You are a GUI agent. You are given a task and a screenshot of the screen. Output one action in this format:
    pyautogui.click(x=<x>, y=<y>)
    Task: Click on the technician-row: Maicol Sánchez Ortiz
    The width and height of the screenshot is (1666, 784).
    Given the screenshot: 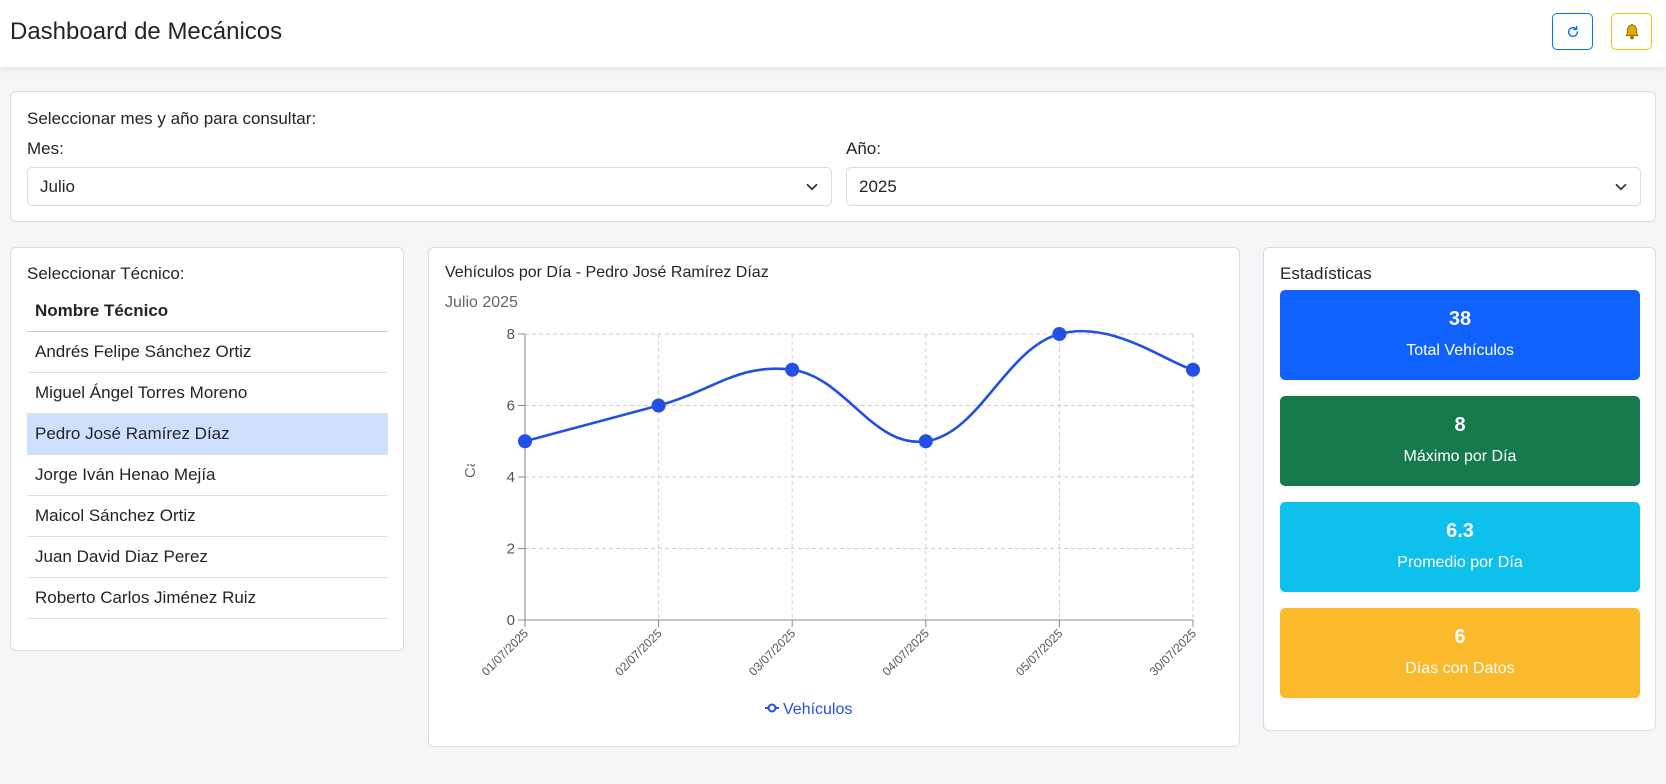 What is the action you would take?
    pyautogui.click(x=207, y=516)
    